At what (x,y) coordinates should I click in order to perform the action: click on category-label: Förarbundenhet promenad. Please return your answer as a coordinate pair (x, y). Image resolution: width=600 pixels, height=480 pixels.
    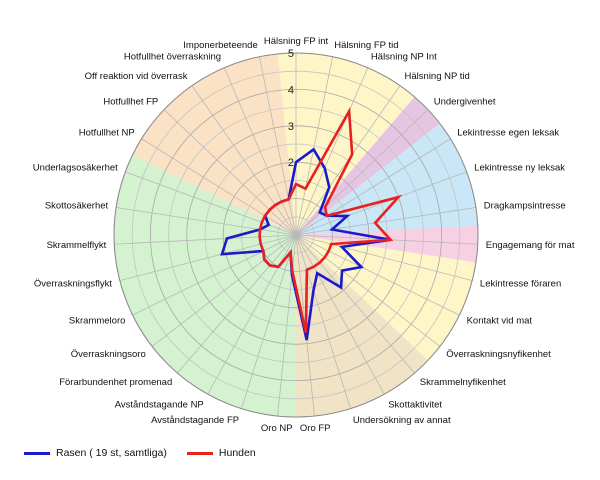
    Looking at the image, I should click on (115, 382).